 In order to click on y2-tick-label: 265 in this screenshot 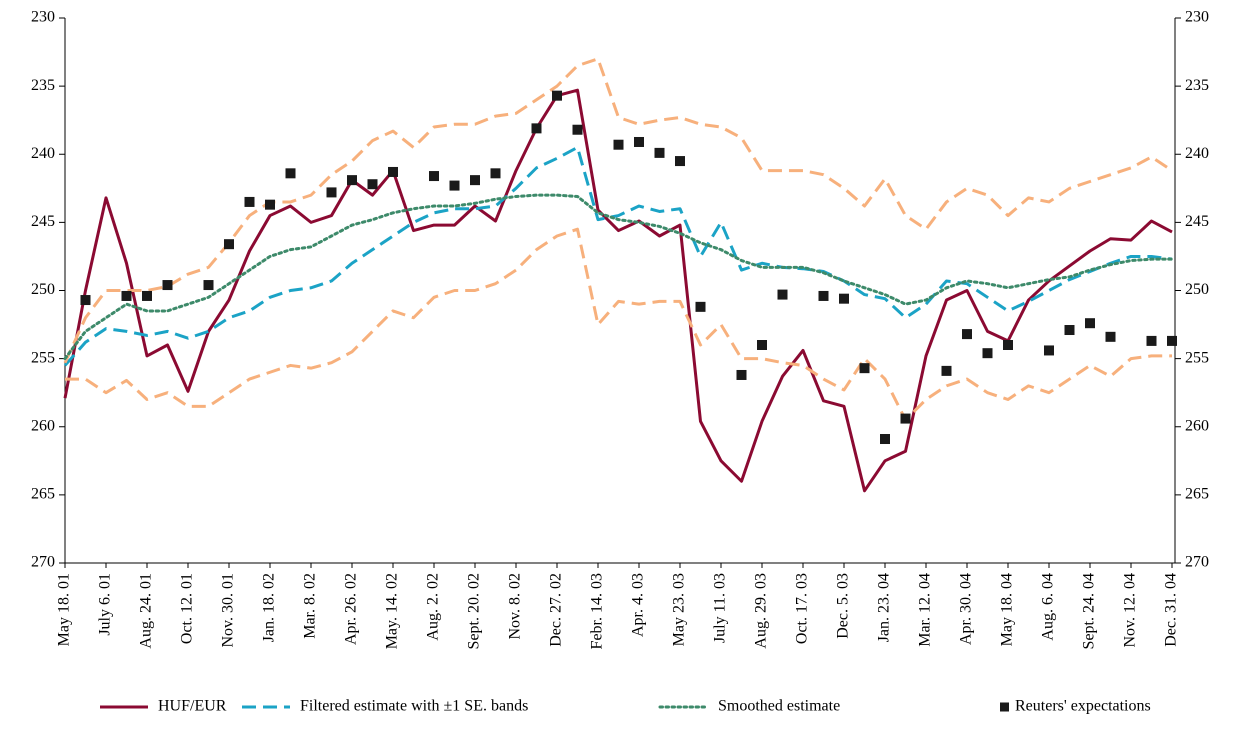, I will do `click(1197, 494)`.